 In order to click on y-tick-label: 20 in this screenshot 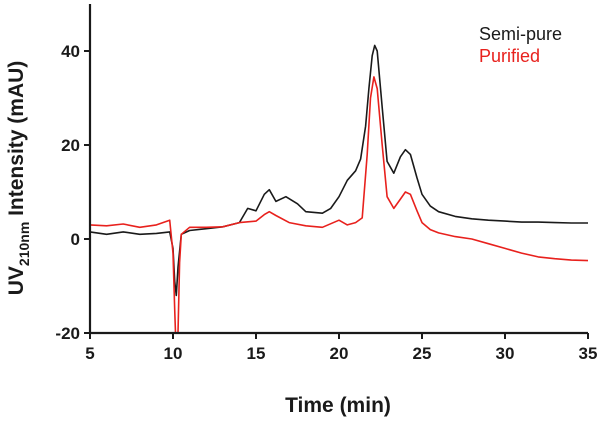, I will do `click(70, 145)`.